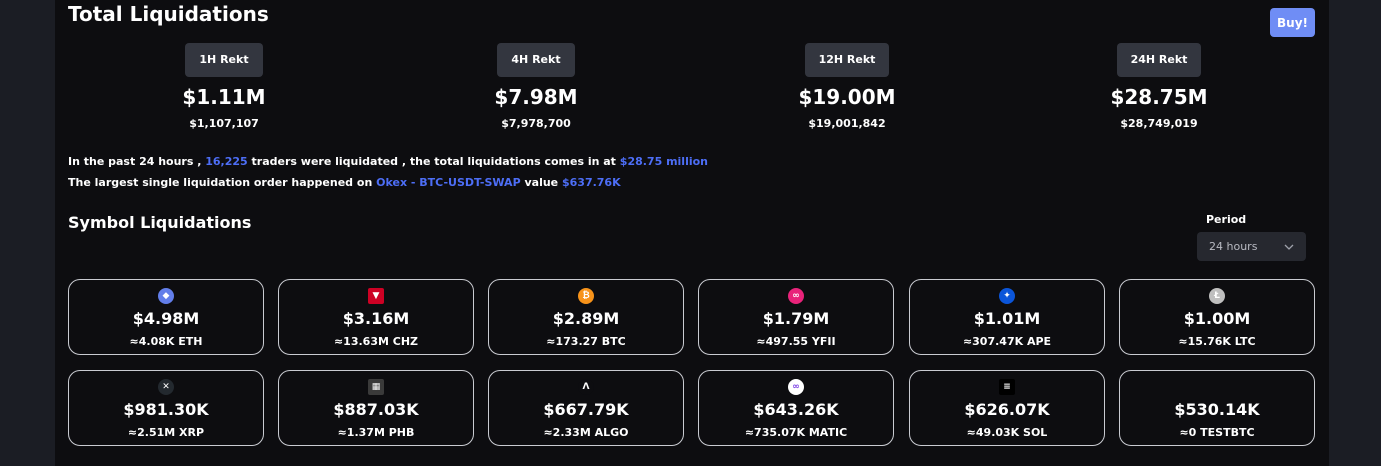 The height and width of the screenshot is (466, 1381). Describe the element at coordinates (586, 432) in the screenshot. I see `symbol-amount: ≈2.33M ALGO` at that location.